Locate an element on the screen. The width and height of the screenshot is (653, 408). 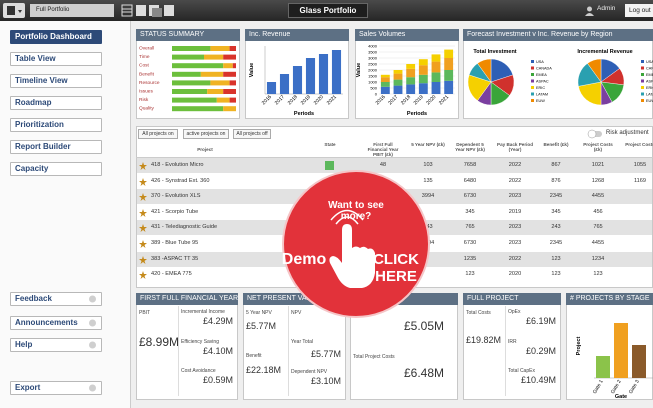
y-axis-label: Value is located at coordinates (359, 70).